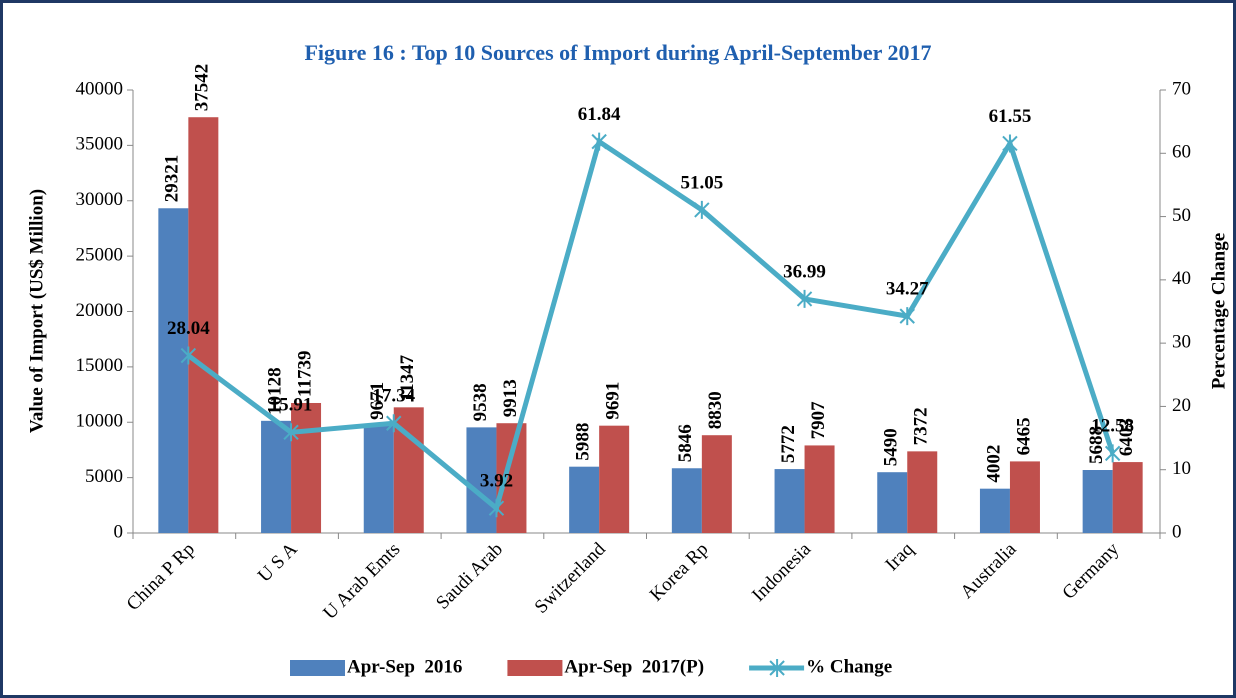 The image size is (1236, 698). I want to click on y2-tick-label: 20, so click(1181, 405).